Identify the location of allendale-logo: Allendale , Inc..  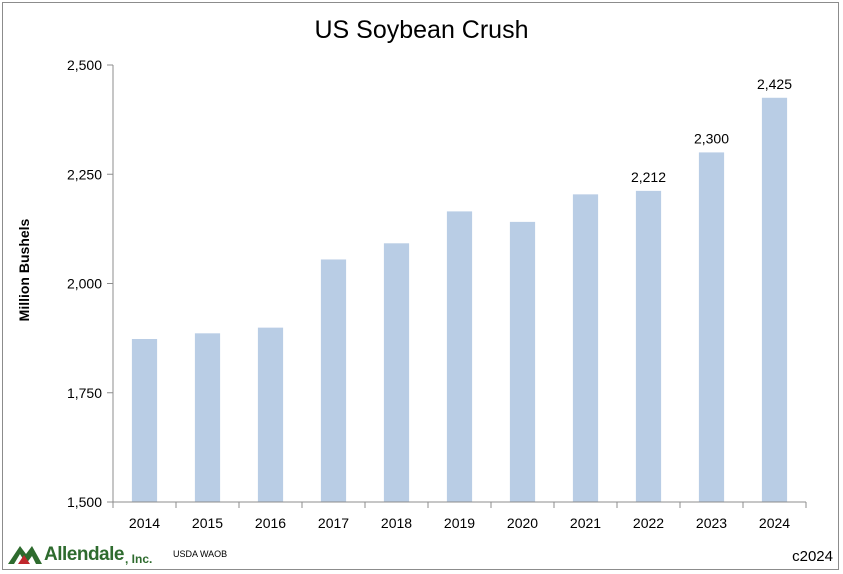
(80, 553).